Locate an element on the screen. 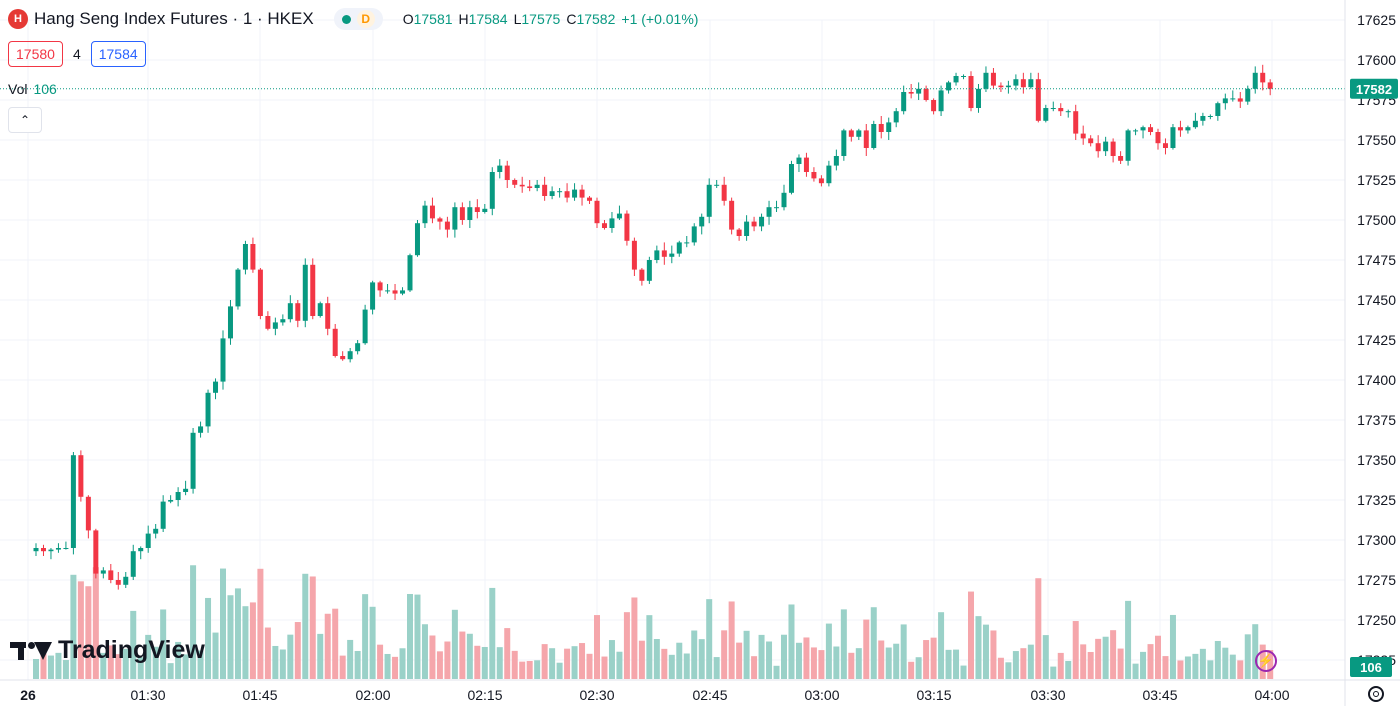 This screenshot has width=1400, height=706. volume-value: 106 is located at coordinates (45, 89).